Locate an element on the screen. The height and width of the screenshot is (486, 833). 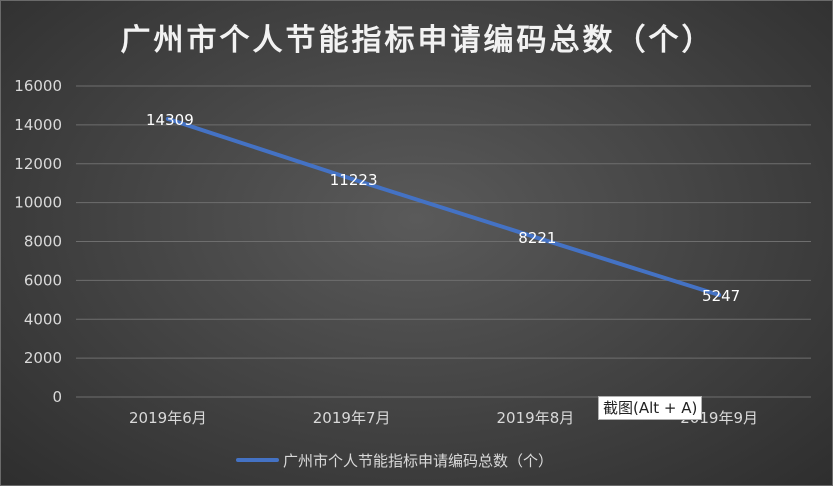
x-tick-label: 2019年6月 is located at coordinates (168, 418).